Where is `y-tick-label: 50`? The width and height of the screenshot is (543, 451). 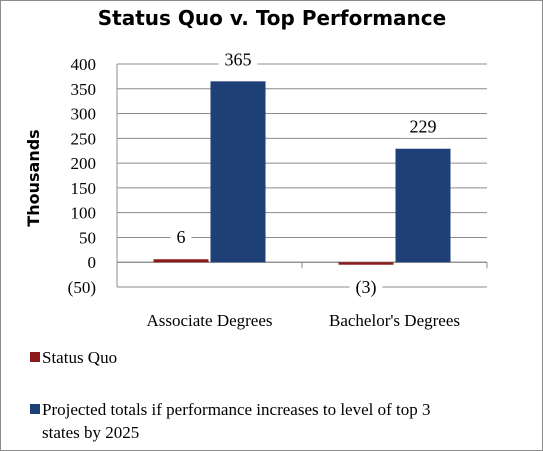
y-tick-label: 50 is located at coordinates (87, 237).